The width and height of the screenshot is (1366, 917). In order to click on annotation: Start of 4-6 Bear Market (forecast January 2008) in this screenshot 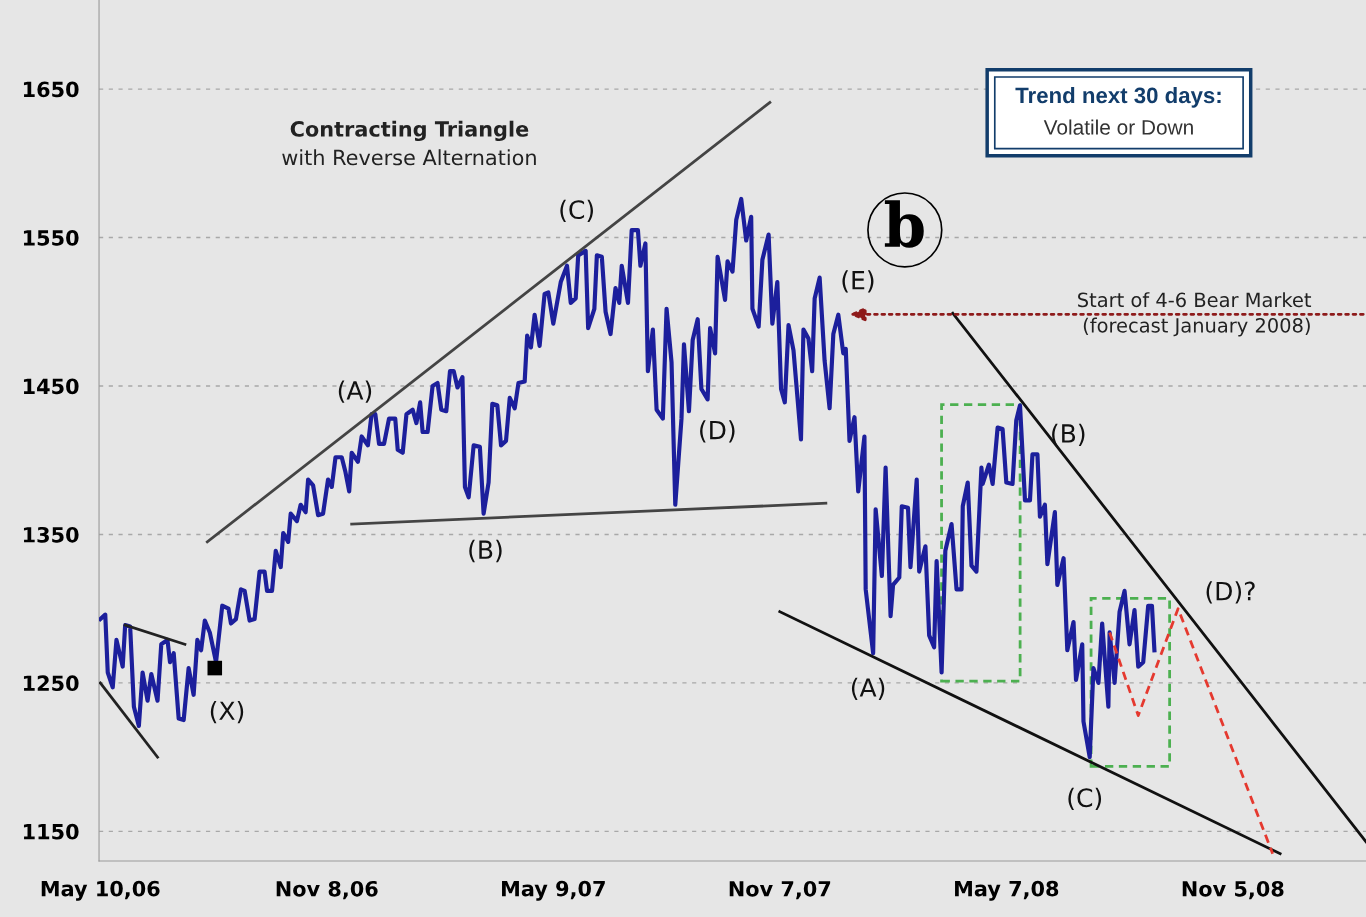, I will do `click(1195, 314)`.